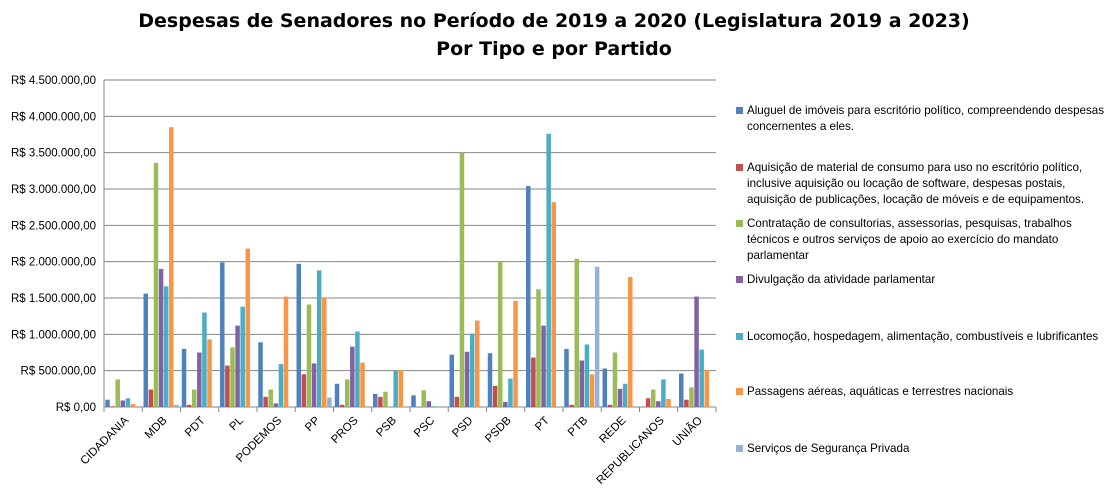  I want to click on x-tick-label: PDT, so click(195, 427).